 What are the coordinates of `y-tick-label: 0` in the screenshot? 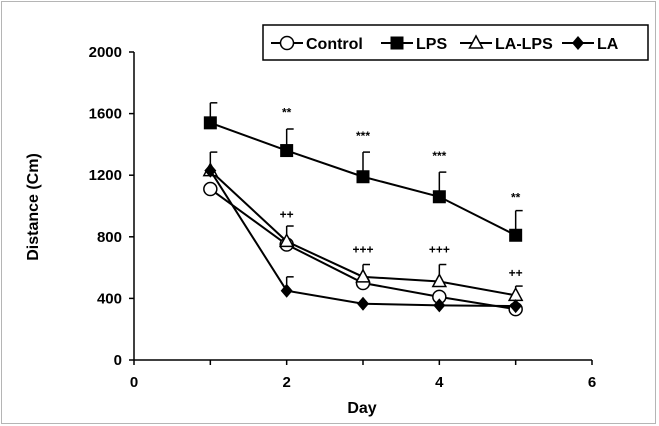 It's located at (118, 360).